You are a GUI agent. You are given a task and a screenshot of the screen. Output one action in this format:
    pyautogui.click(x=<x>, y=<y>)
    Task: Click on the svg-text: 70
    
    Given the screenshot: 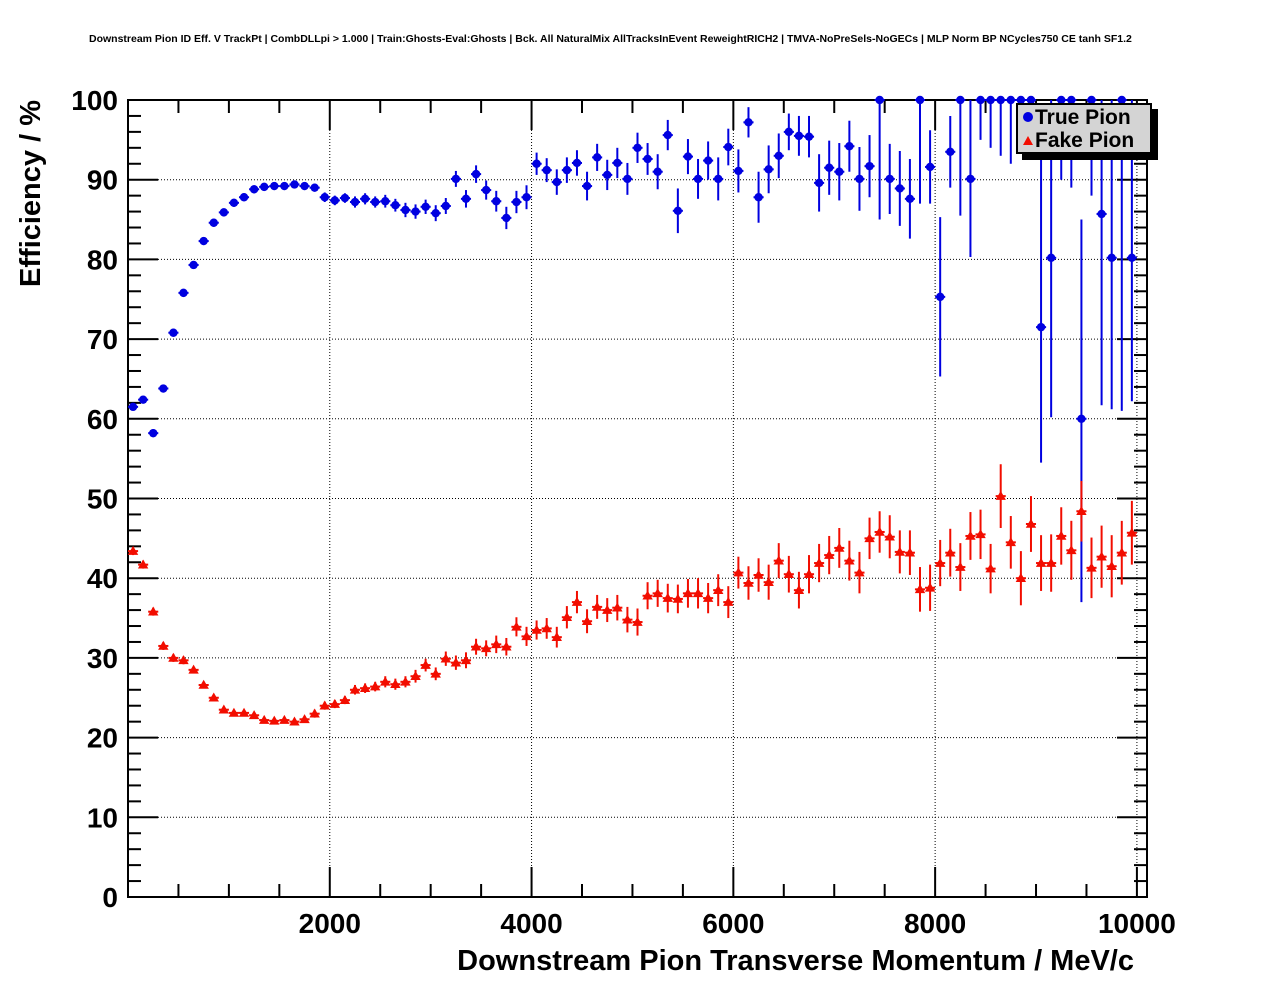 What is the action you would take?
    pyautogui.click(x=102, y=339)
    